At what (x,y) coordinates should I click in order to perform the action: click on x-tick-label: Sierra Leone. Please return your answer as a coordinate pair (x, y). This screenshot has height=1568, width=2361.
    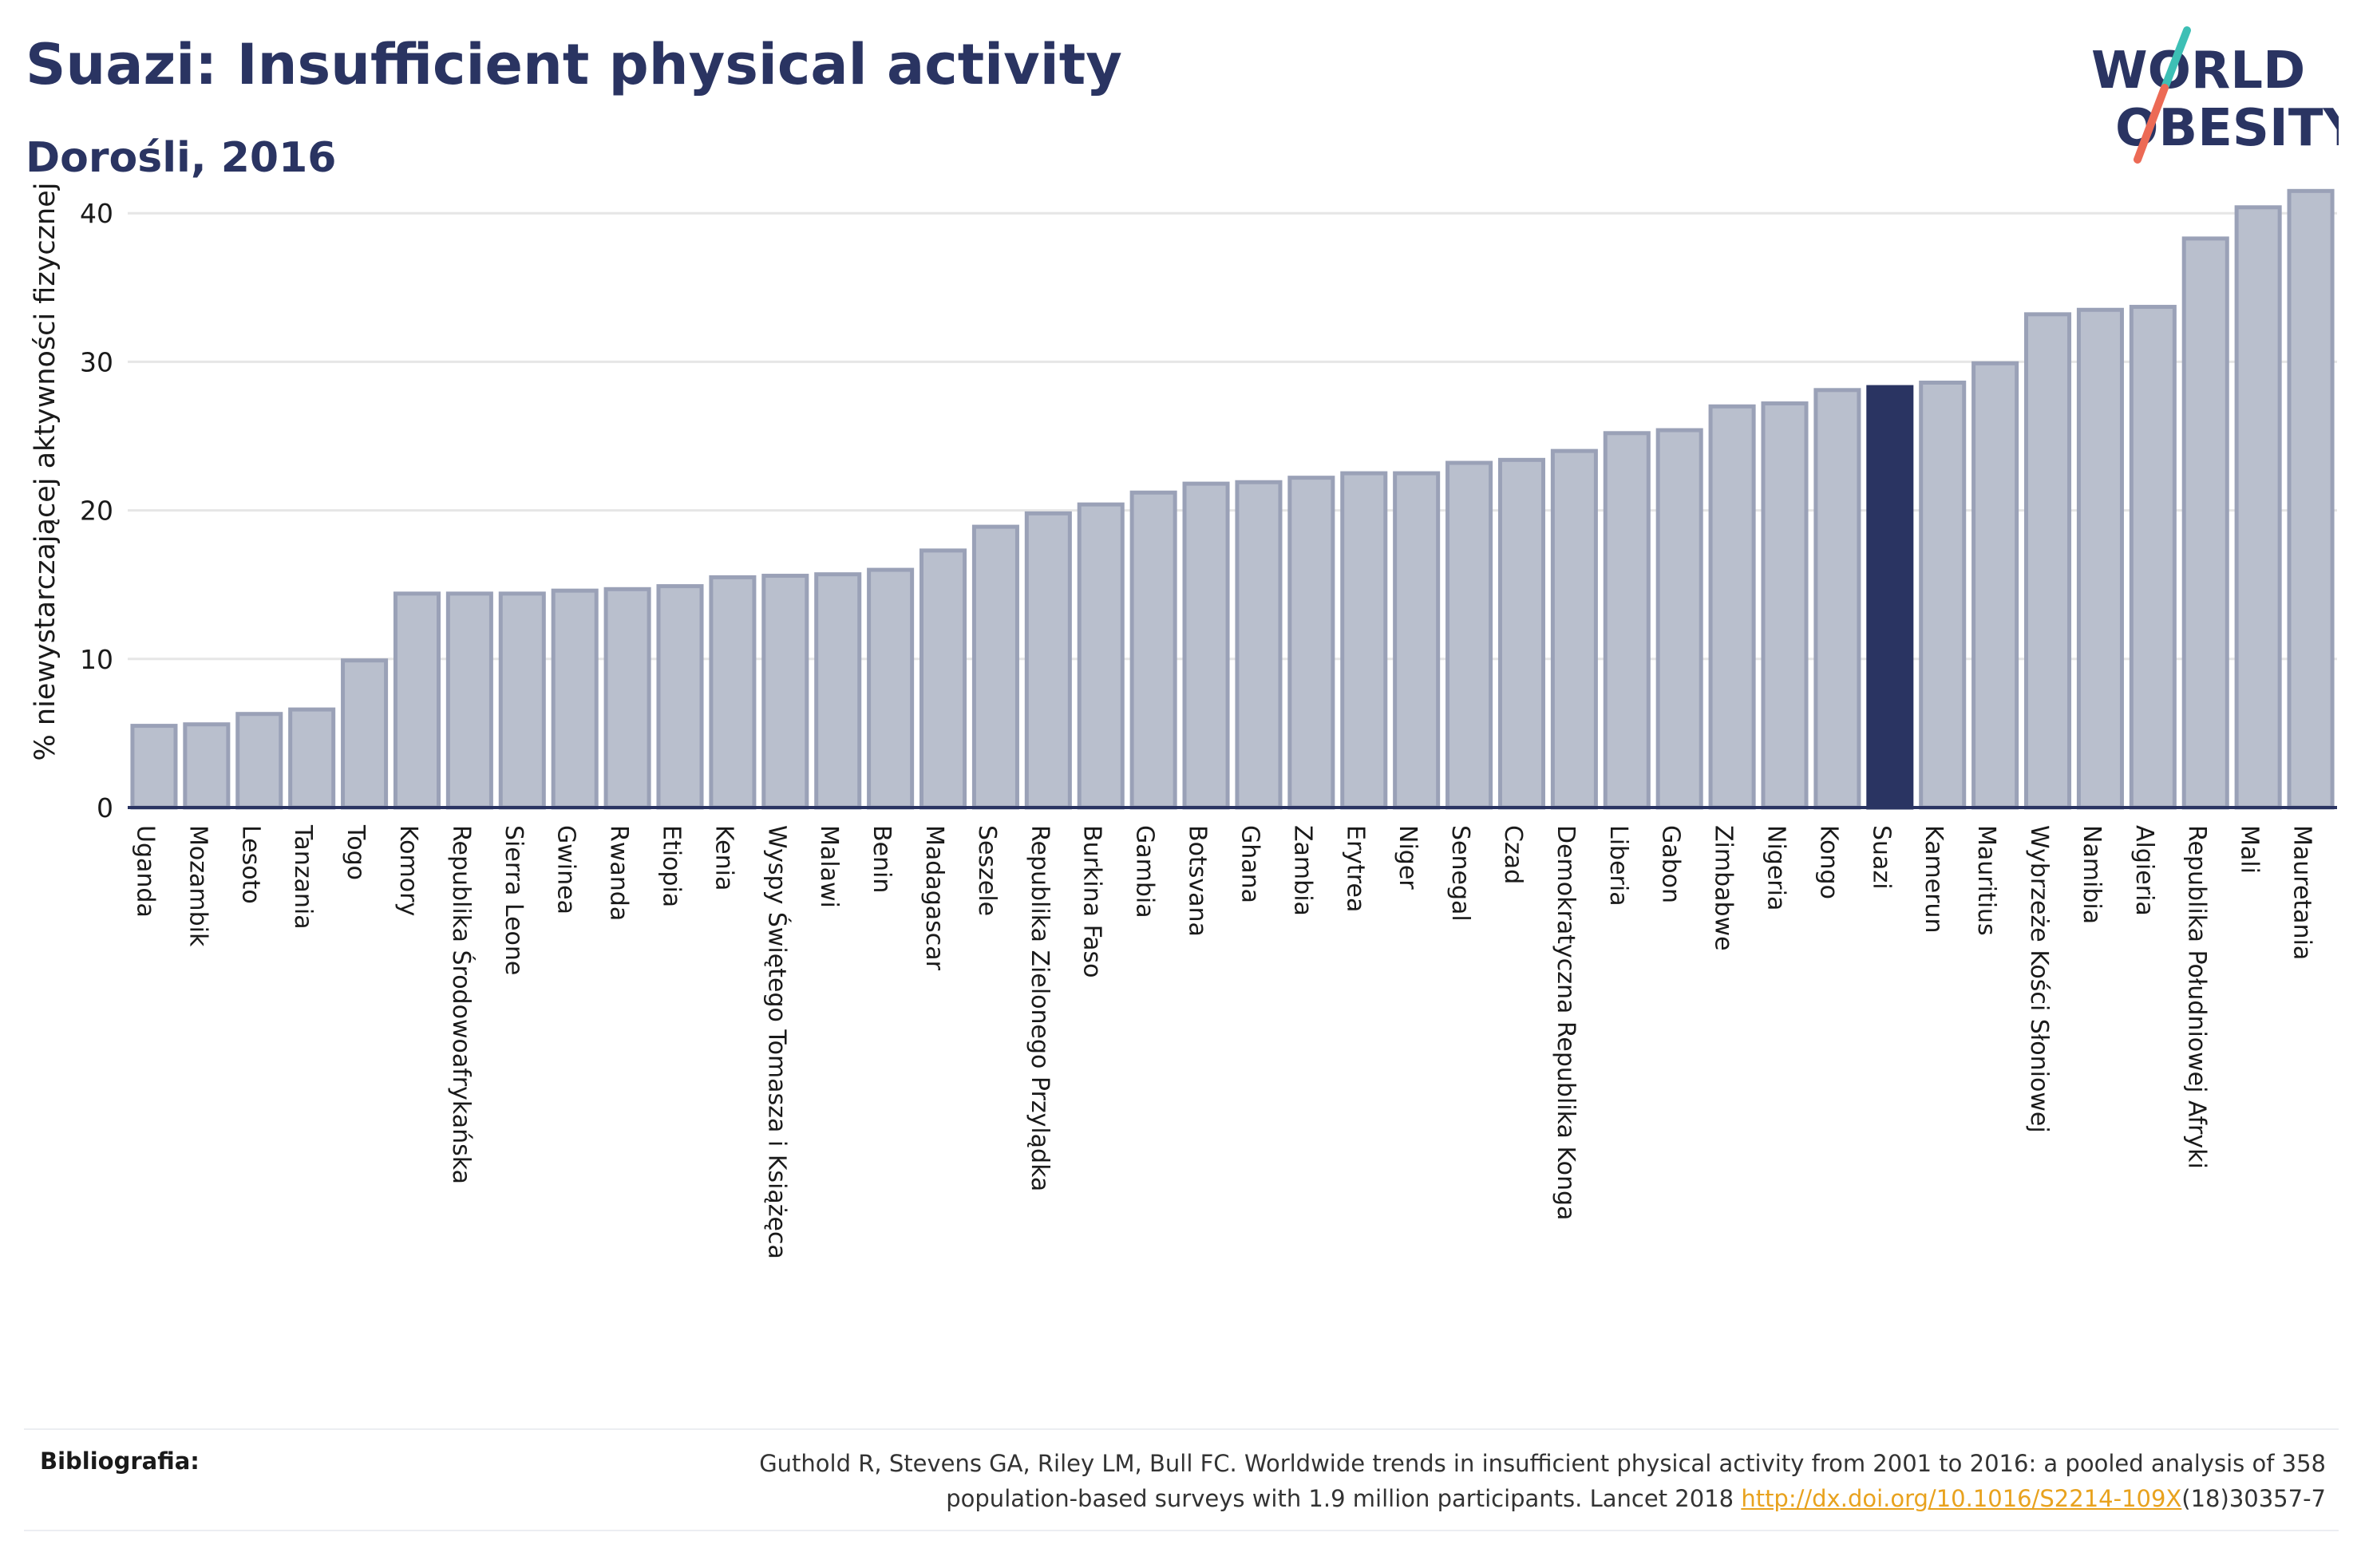
    Looking at the image, I should click on (514, 900).